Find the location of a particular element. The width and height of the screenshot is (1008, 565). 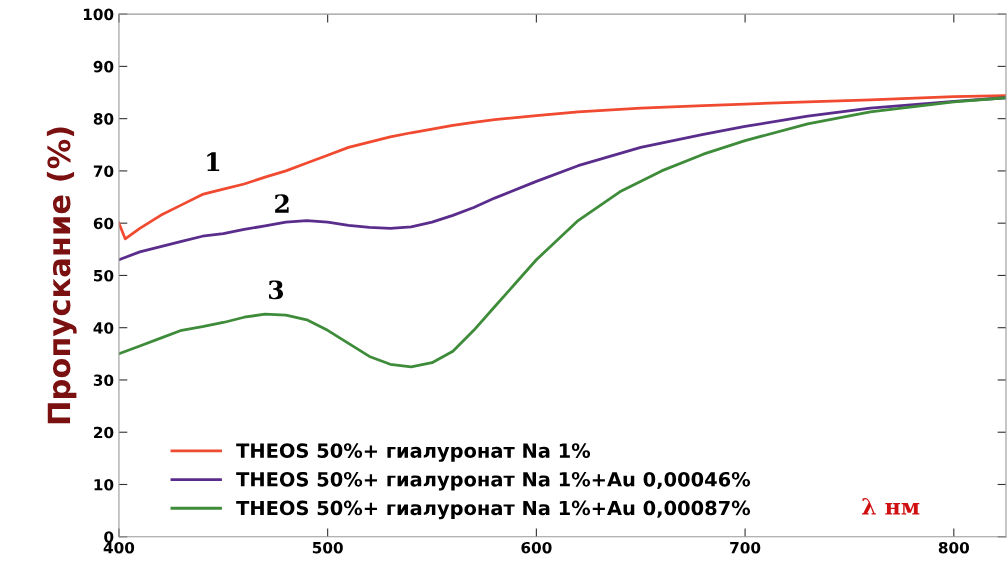

x-axis-title: λ нм is located at coordinates (891, 506).